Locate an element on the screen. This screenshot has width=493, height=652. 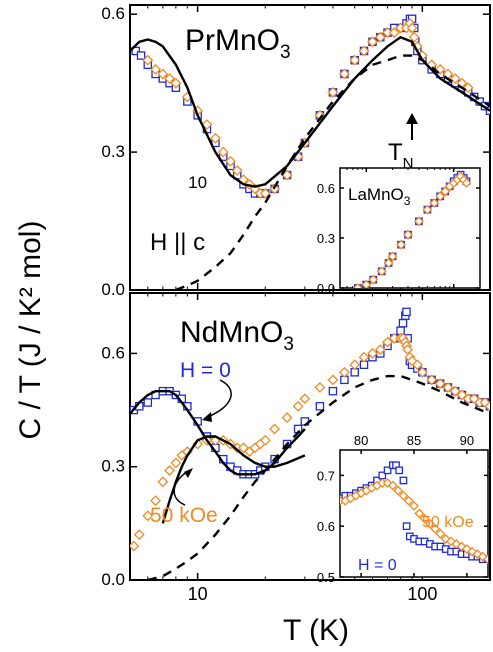
top-xtick-label: 10 is located at coordinates (197, 182).